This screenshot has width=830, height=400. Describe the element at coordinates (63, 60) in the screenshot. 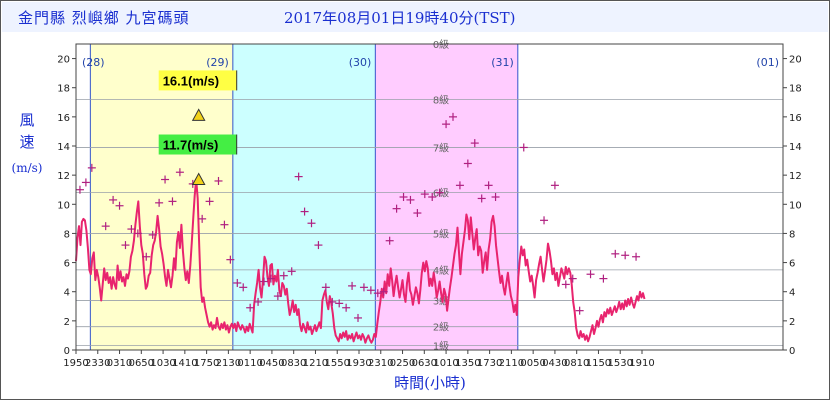

I see `y-tick-label: 20` at that location.